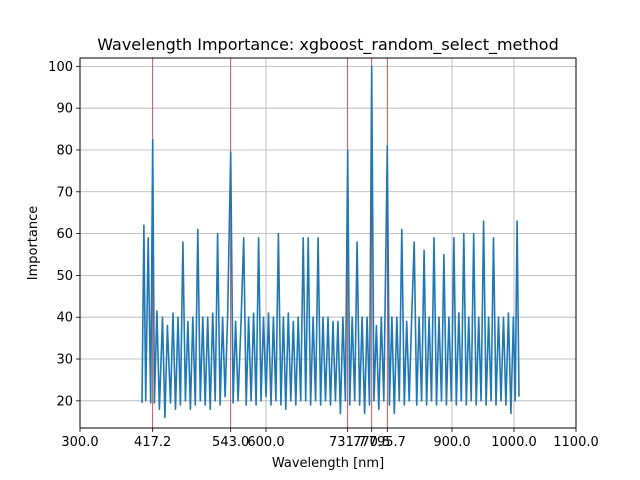  I want to click on x-tick-label: 300.0, so click(79, 442).